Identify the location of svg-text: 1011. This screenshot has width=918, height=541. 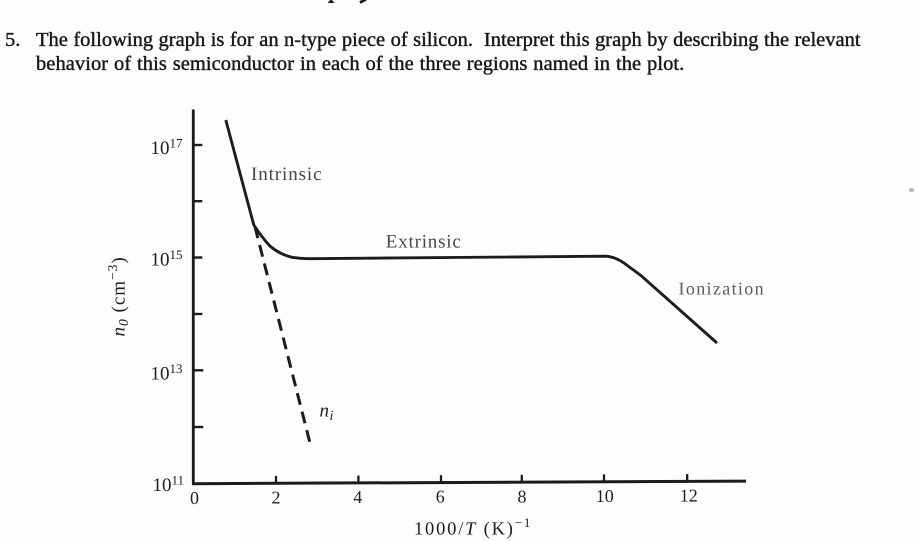
(168, 484).